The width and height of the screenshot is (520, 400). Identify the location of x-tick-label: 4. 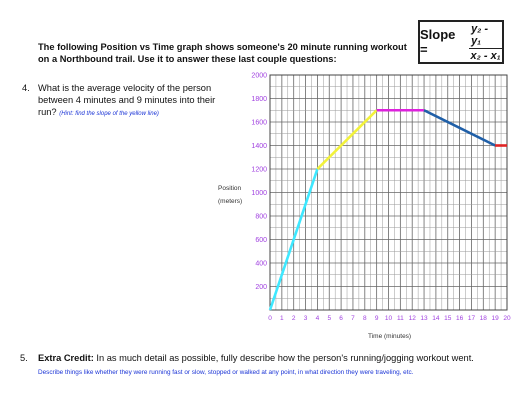
(318, 318).